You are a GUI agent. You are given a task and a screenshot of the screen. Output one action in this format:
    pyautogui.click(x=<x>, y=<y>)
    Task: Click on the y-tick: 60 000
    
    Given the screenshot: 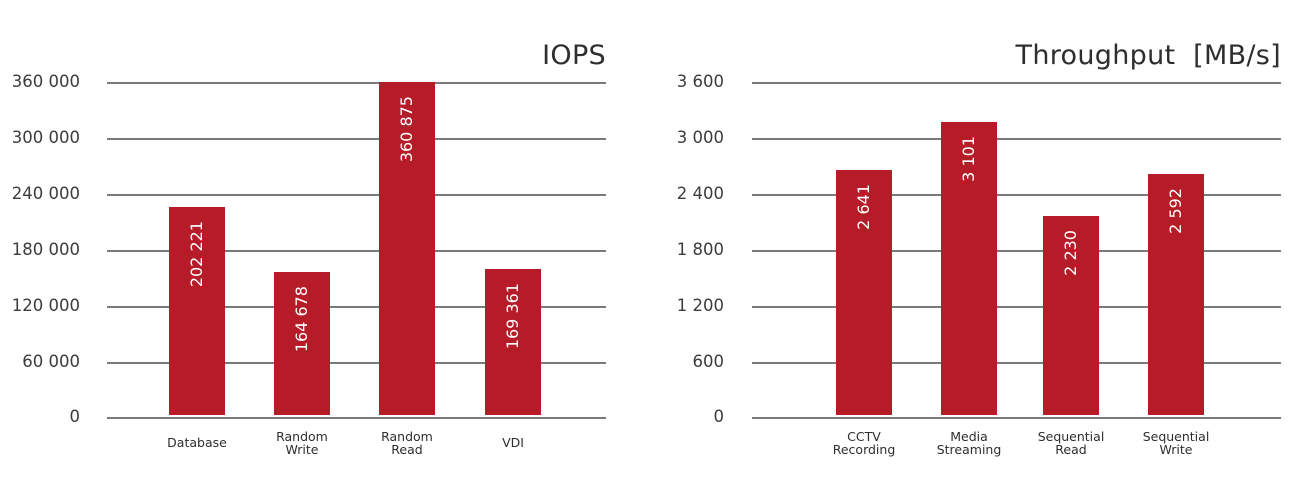 What is the action you would take?
    pyautogui.click(x=51, y=361)
    